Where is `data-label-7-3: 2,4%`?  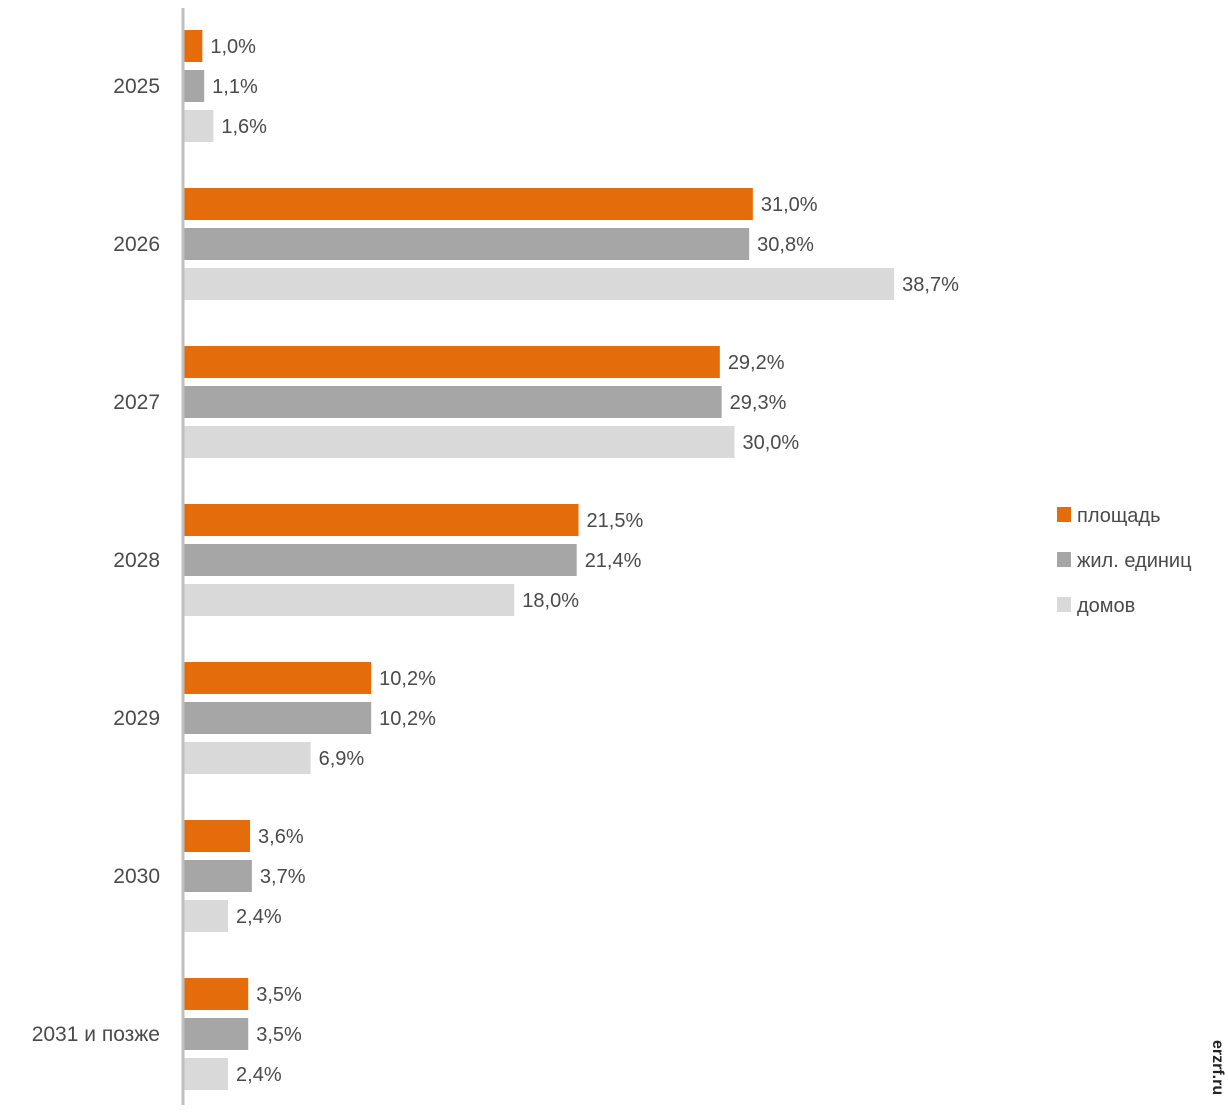 data-label-7-3: 2,4% is located at coordinates (259, 1075).